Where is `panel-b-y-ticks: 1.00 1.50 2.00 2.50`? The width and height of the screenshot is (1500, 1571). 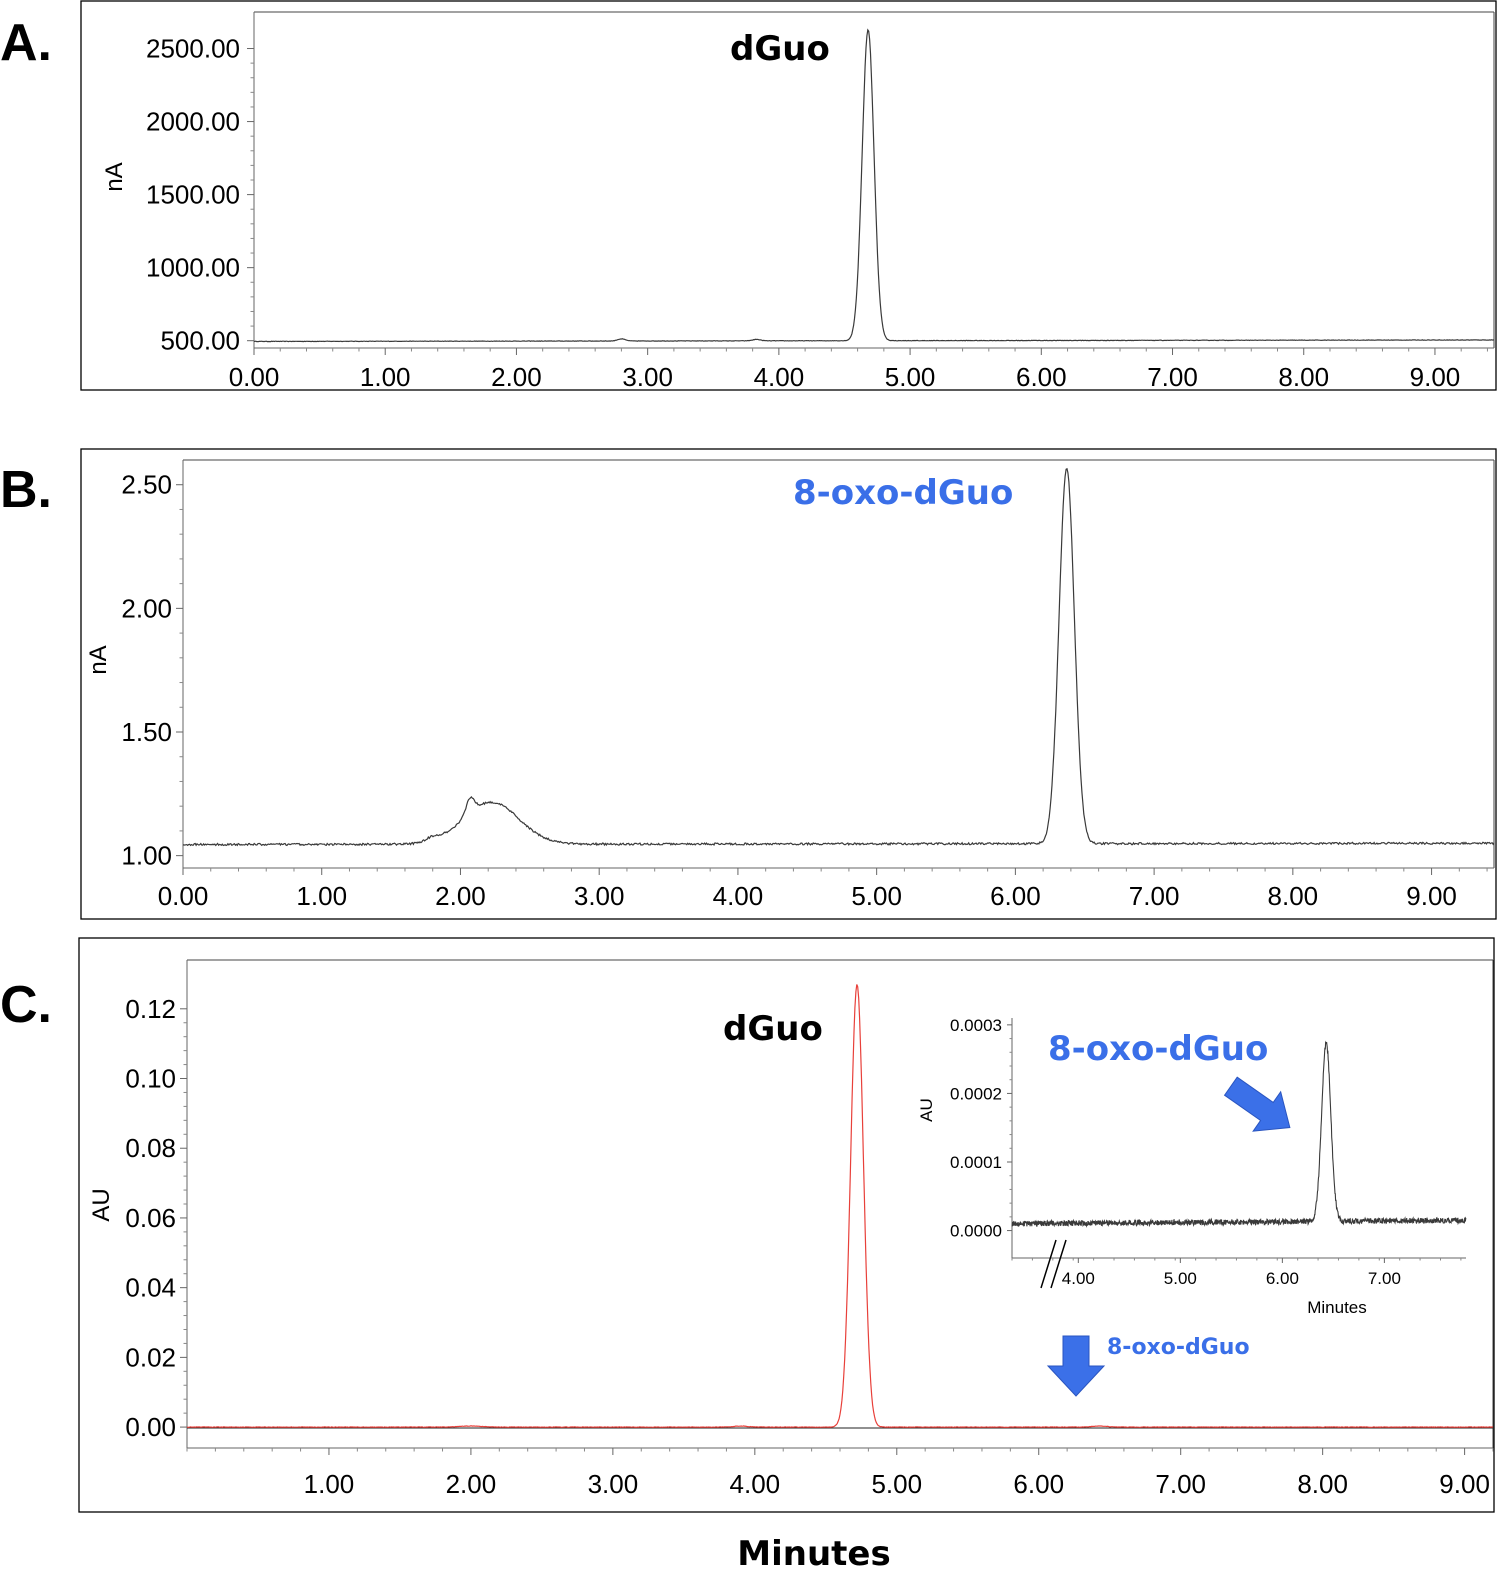 panel-b-y-ticks: 1.00 1.50 2.00 2.50 is located at coordinates (152, 670).